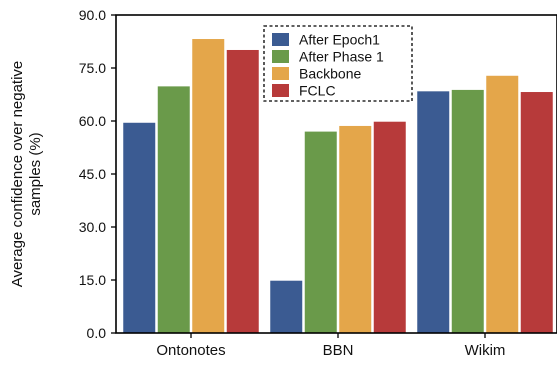  I want to click on y-tick-label: 90.0, so click(92, 15).